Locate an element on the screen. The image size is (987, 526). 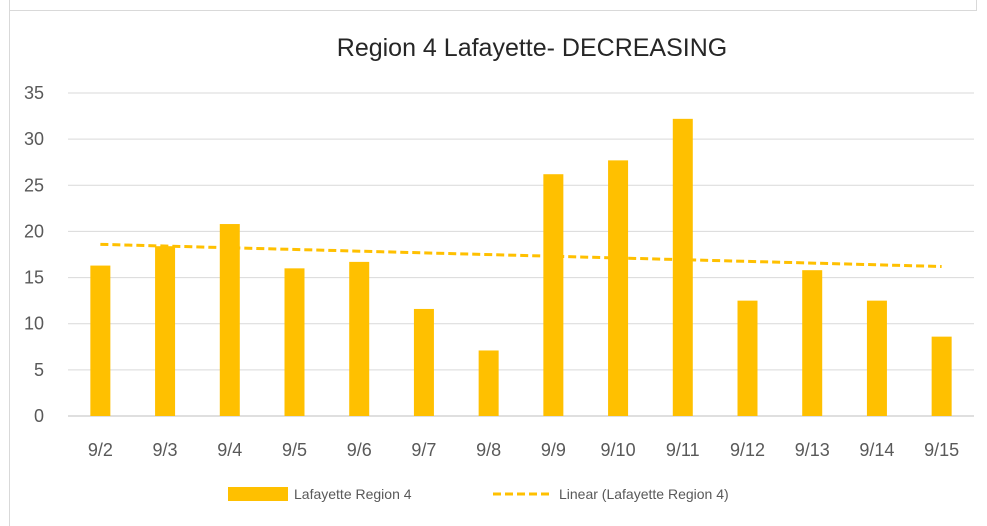
legend-swatch-bar is located at coordinates (258, 494).